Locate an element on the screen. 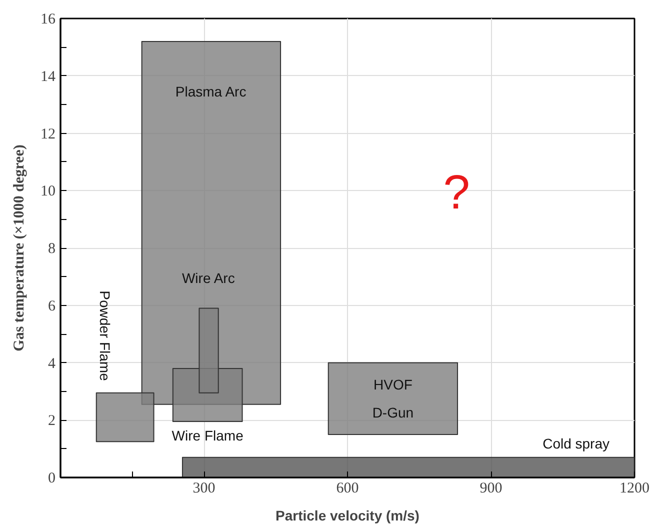 The width and height of the screenshot is (654, 527). y-tick-label: 4 is located at coordinates (52, 364).